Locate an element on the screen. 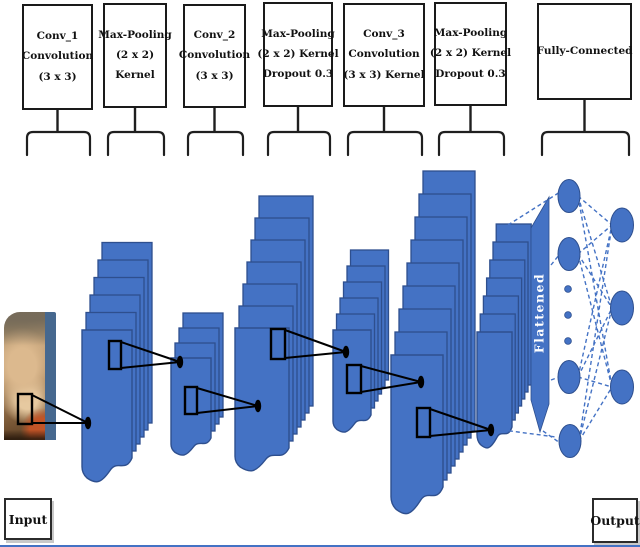 Image resolution: width=640 pixels, height=547 pixels. flatten-banner: Flattened is located at coordinates (540, 314).